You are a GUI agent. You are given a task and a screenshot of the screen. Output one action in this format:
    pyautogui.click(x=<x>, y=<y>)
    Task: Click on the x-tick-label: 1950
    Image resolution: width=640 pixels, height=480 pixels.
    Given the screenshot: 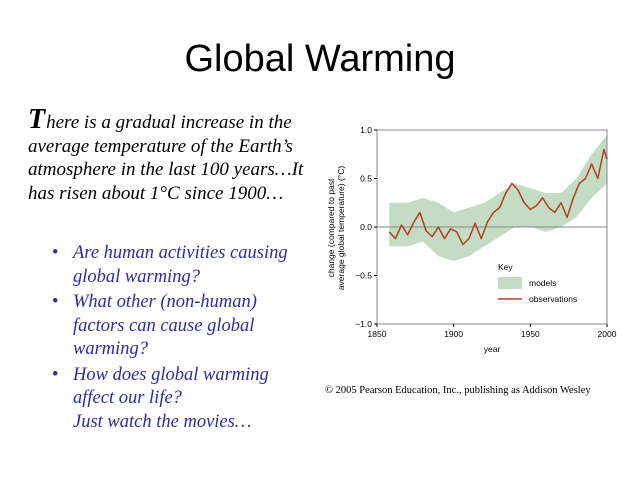 What is the action you would take?
    pyautogui.click(x=530, y=334)
    